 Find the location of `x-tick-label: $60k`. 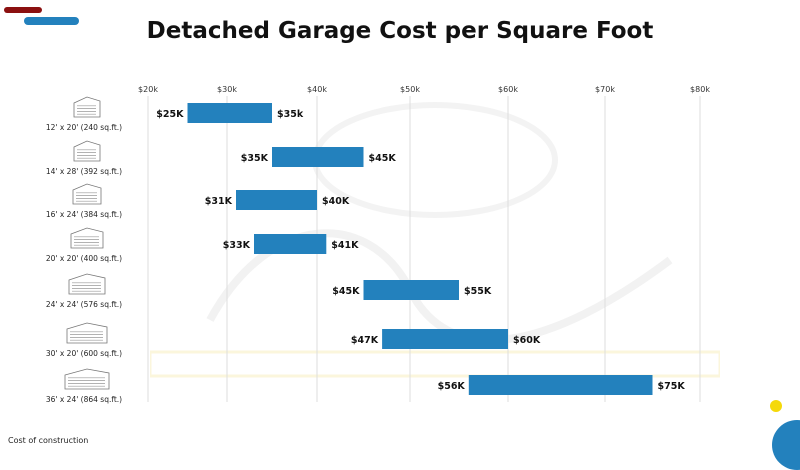

x-tick-label: $60k is located at coordinates (508, 89).